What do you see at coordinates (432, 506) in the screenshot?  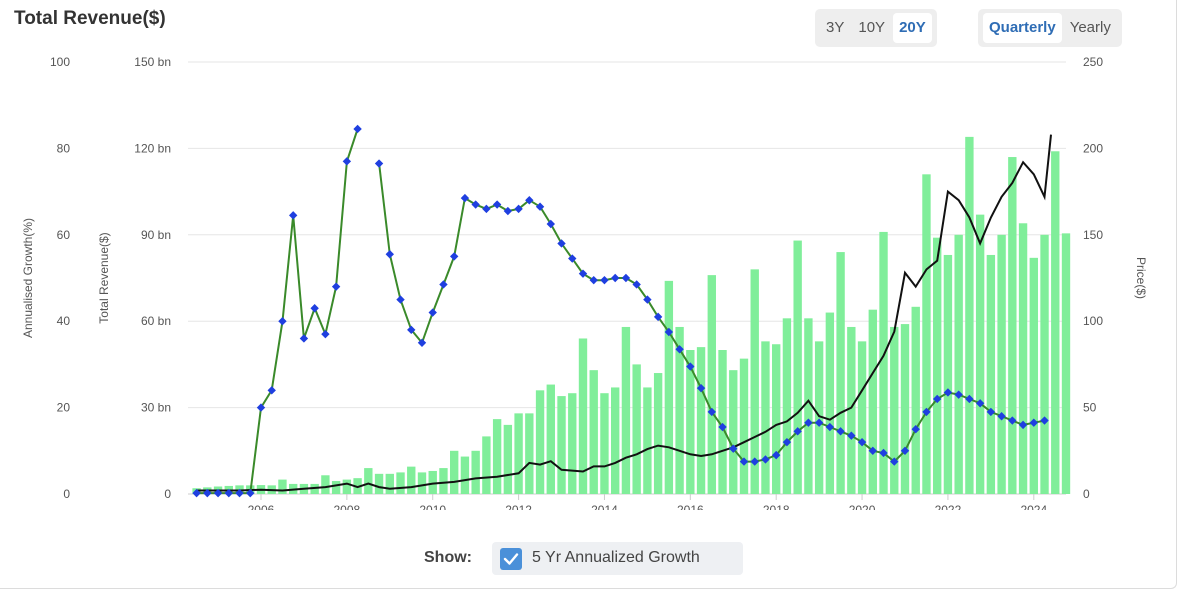 I see `x-axis-tick-label: 2010` at bounding box center [432, 506].